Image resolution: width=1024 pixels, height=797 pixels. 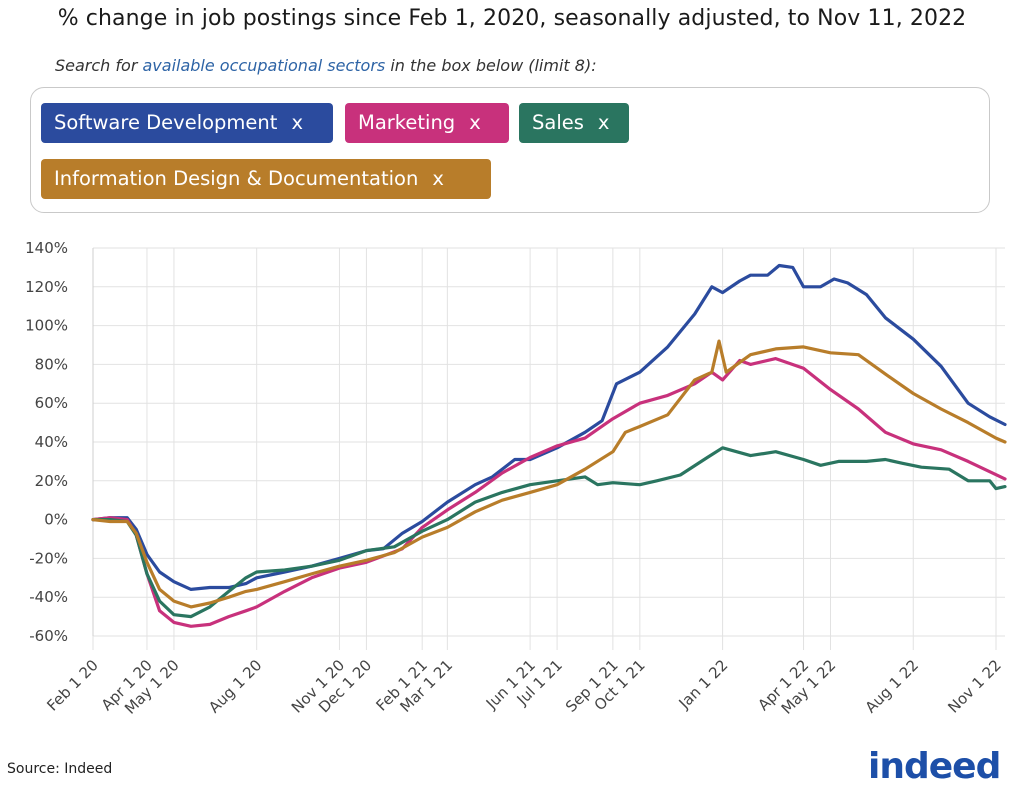 What do you see at coordinates (297, 122) in the screenshot?
I see `remove-software-development-button: x` at bounding box center [297, 122].